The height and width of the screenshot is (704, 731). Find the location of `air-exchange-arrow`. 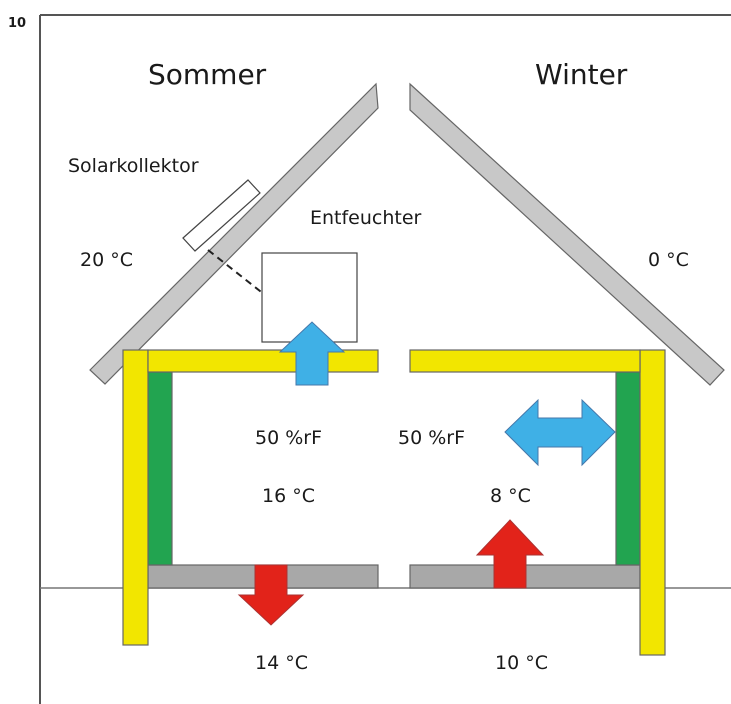

air-exchange-arrow is located at coordinates (560, 432).